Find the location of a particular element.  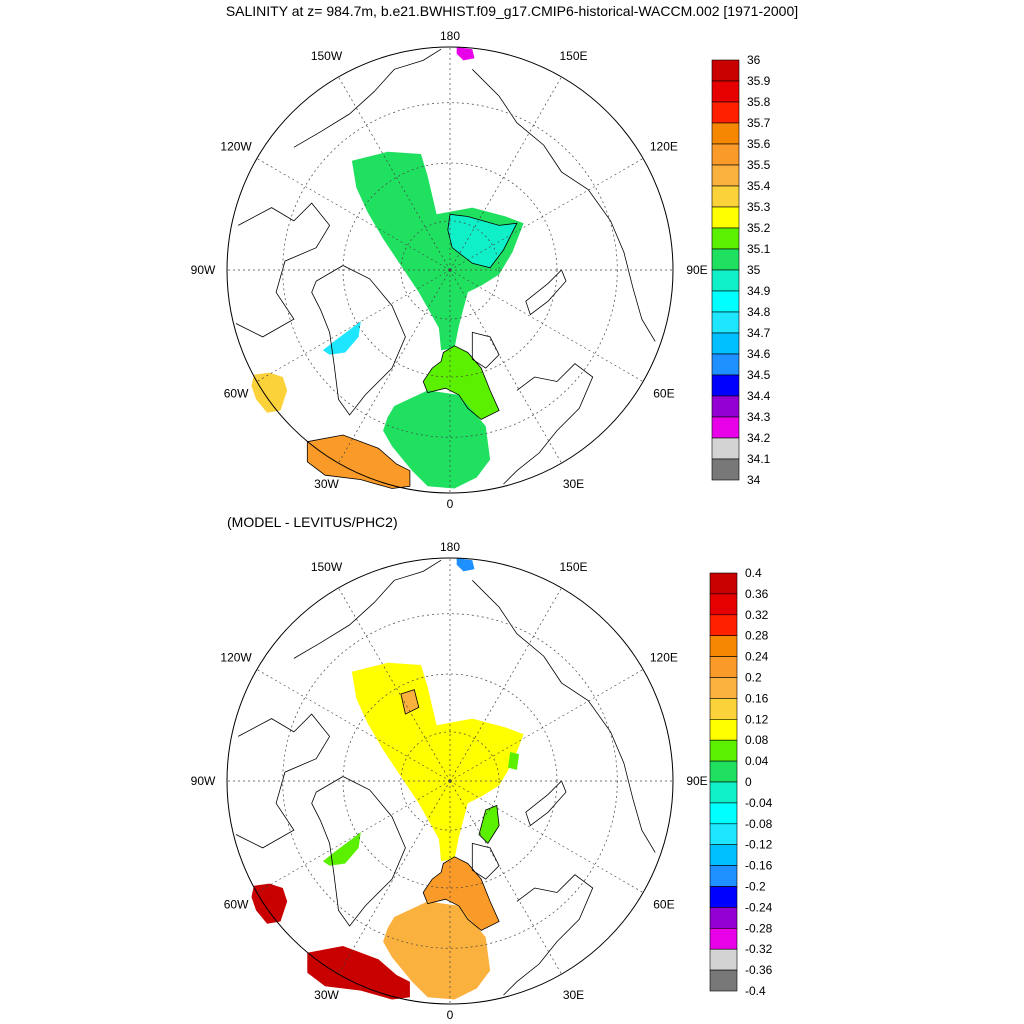

colorbar-label-0p04: 0.04 is located at coordinates (757, 761).